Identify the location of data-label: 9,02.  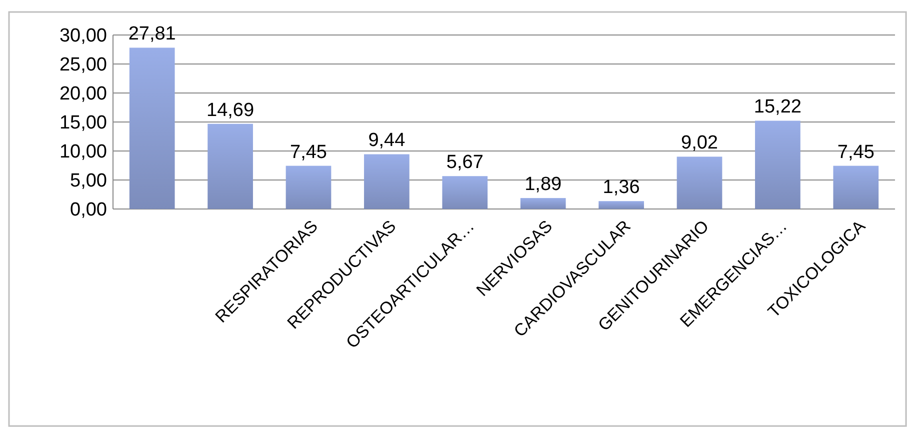
(699, 143).